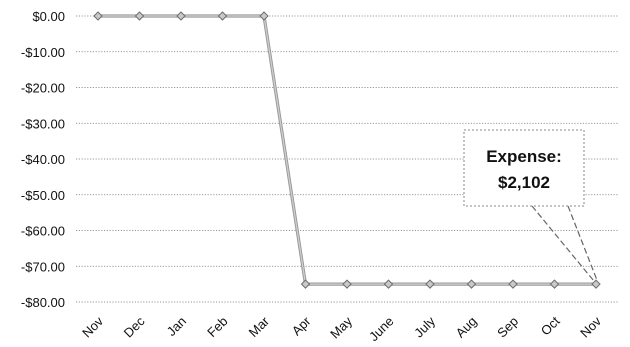  What do you see at coordinates (43, 88) in the screenshot?
I see `y-tick-label: -$20.00` at bounding box center [43, 88].